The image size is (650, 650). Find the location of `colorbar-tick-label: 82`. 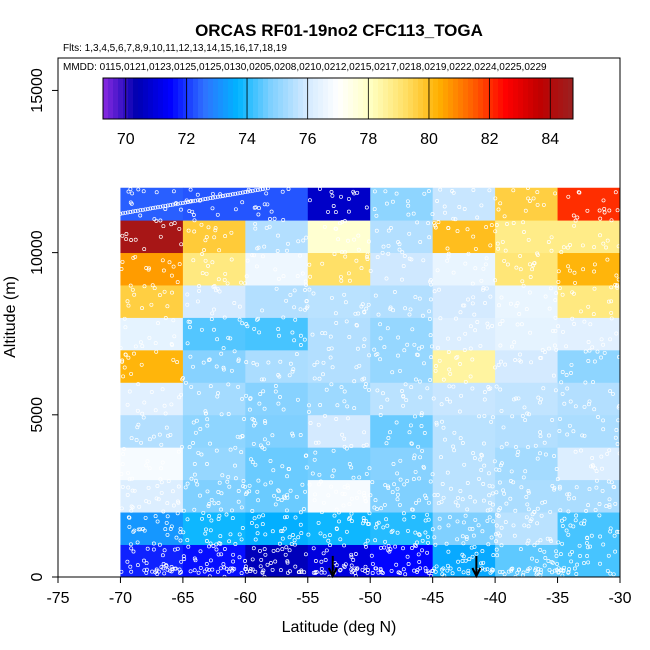

colorbar-tick-label: 82 is located at coordinates (490, 139).